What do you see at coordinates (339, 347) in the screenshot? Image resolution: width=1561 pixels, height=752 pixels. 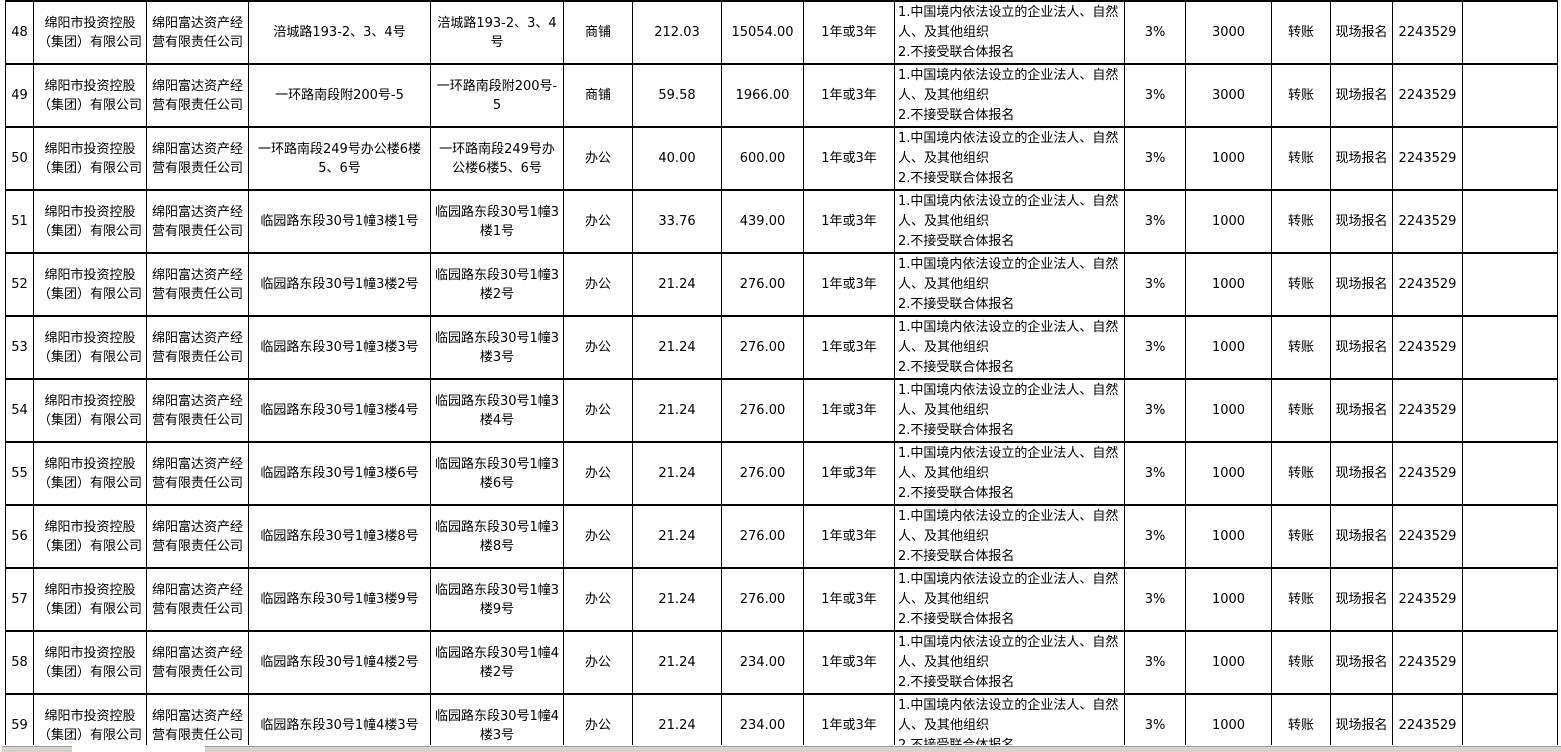 I see `cell-address: 临园路东段30号1幢3楼3号` at bounding box center [339, 347].